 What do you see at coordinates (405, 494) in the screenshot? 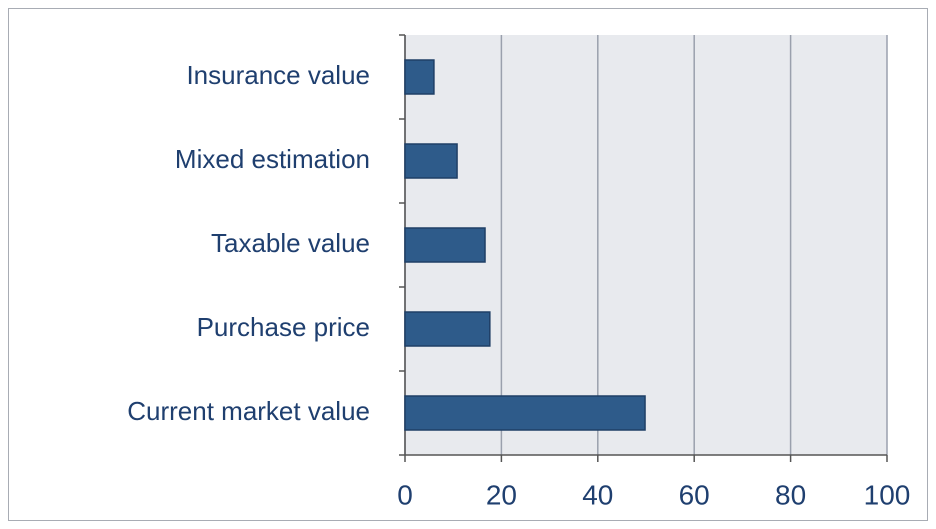
I see `x-tick-label: 0` at bounding box center [405, 494].